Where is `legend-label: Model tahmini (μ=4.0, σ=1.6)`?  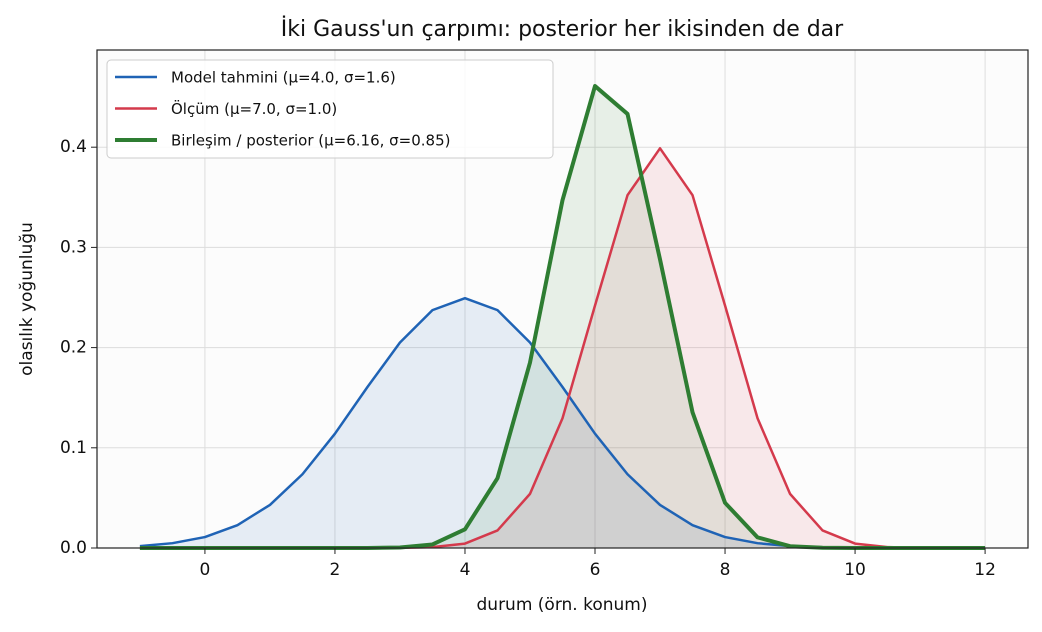
legend-label: Model tahmini (μ=4.0, σ=1.6) is located at coordinates (283, 78).